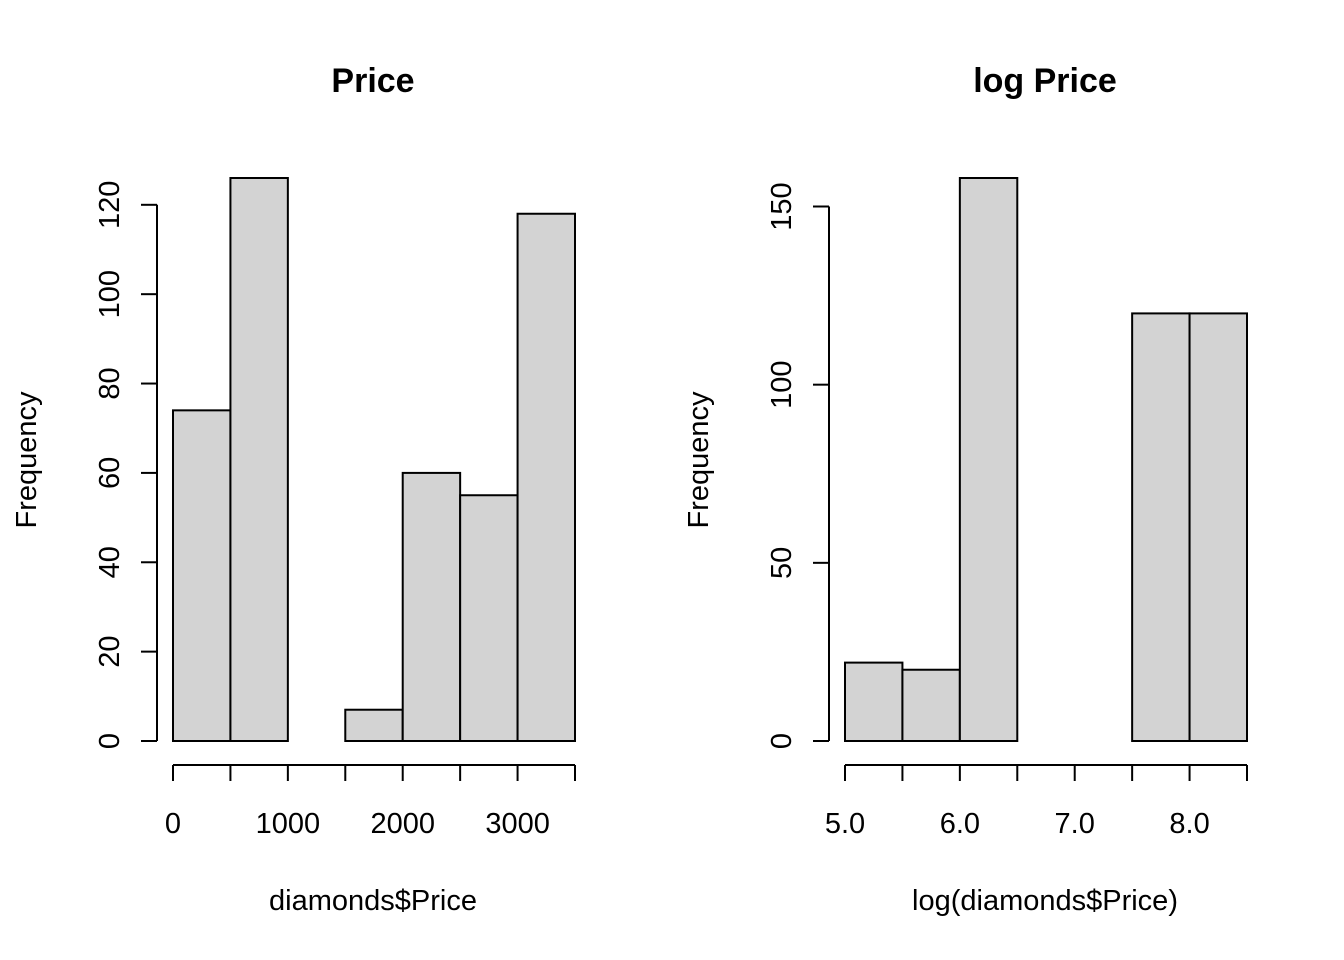 The height and width of the screenshot is (960, 1344). What do you see at coordinates (110, 562) in the screenshot?
I see `y-tick-label: 40` at bounding box center [110, 562].